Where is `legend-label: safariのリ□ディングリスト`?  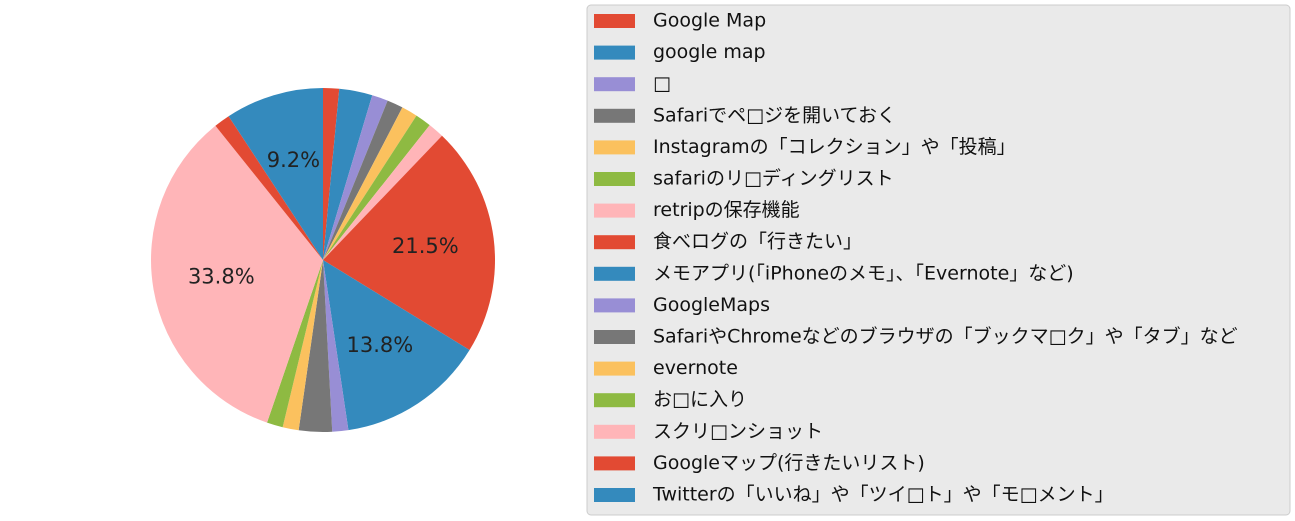 legend-label: safariのリ□ディングリスト is located at coordinates (773, 179).